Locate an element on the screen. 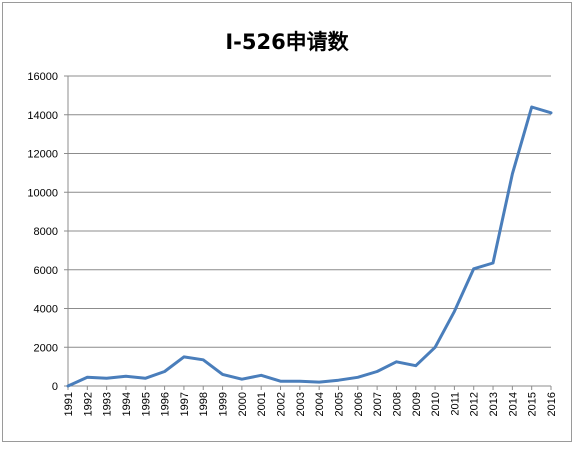 The image size is (578, 449). data-point-2012 is located at coordinates (473, 268).